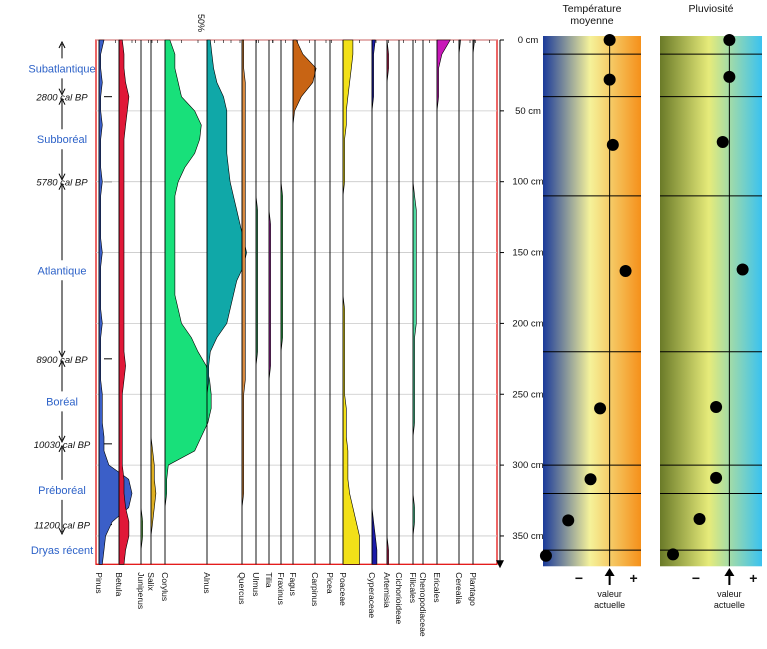 This screenshot has width=767, height=649. What do you see at coordinates (62, 526) in the screenshot?
I see `date-label: 11200 cal BP` at bounding box center [62, 526].